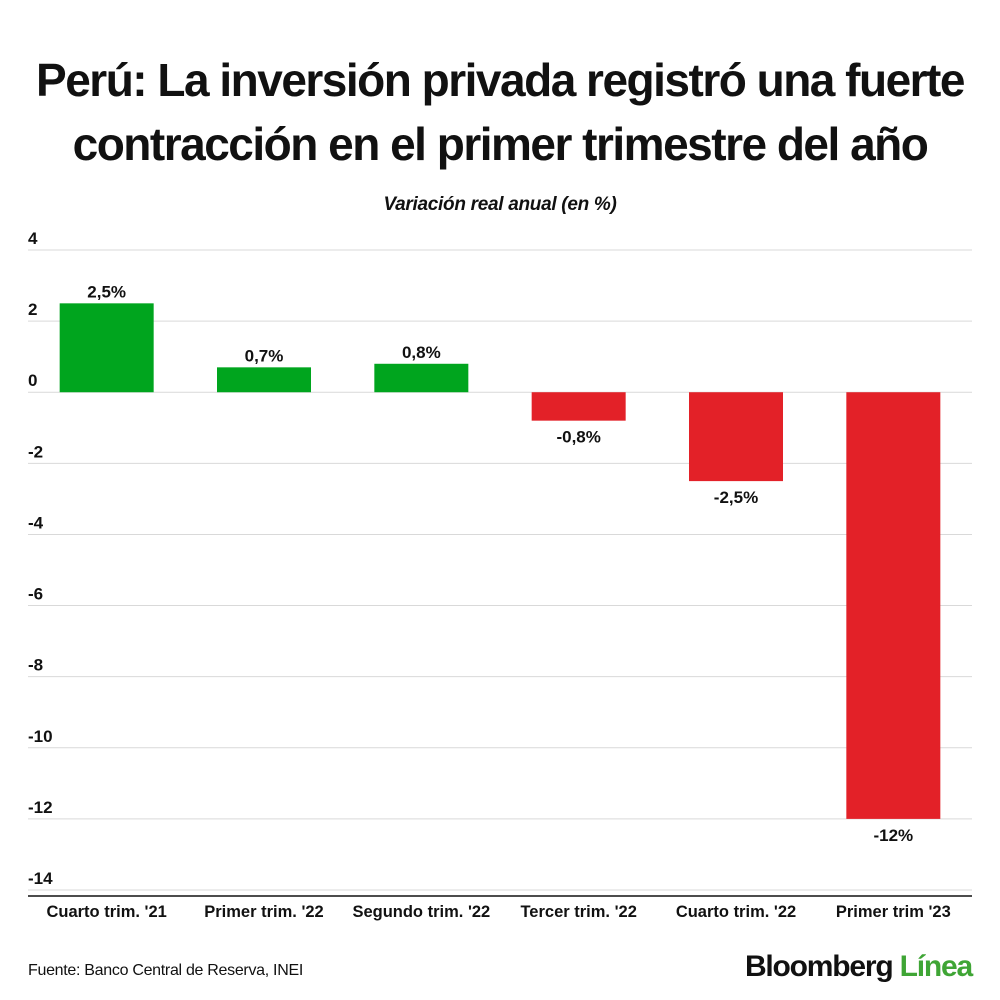 The image size is (1000, 1000). Describe the element at coordinates (35, 451) in the screenshot. I see `y-tick-label: -2` at that location.